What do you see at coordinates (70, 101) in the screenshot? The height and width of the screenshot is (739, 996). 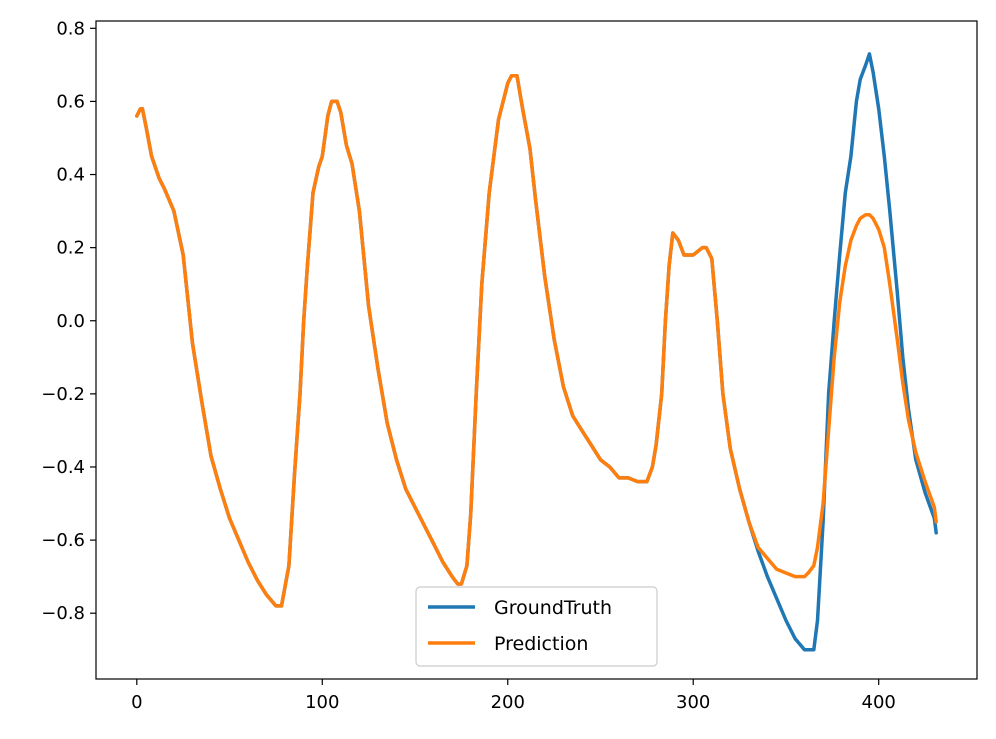 I see `y-tick-label: 0.6` at bounding box center [70, 101].